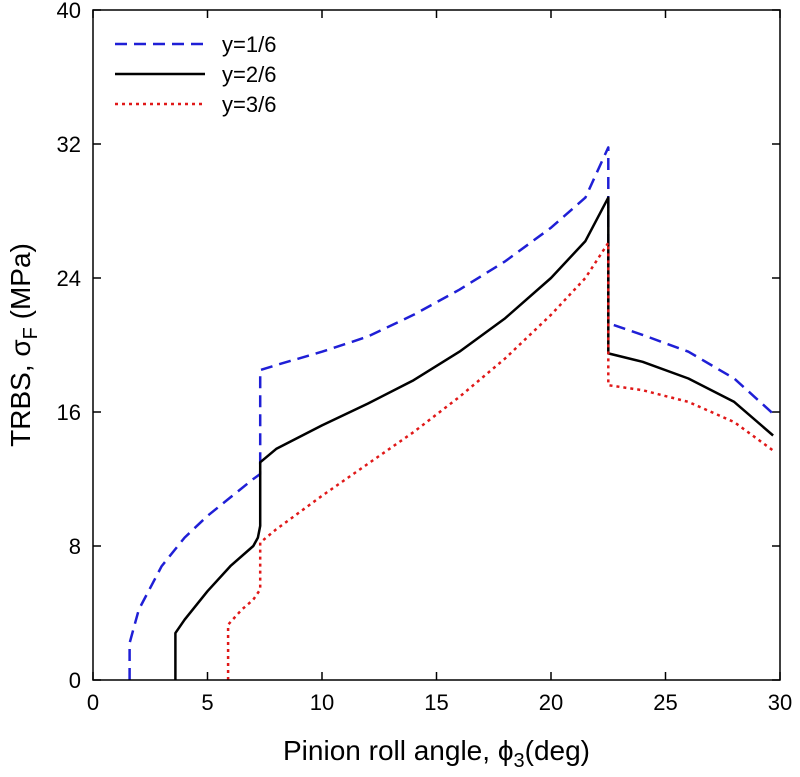 The height and width of the screenshot is (777, 800). Describe the element at coordinates (20, 347) in the screenshot. I see `y-axis-title-symbol: σ` at that location.